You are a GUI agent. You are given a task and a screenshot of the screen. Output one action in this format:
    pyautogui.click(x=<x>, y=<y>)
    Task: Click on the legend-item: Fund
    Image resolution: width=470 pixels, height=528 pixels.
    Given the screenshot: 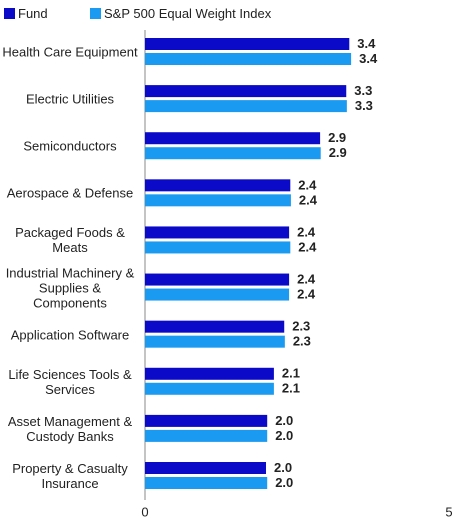 What is the action you would take?
    pyautogui.click(x=26, y=13)
    